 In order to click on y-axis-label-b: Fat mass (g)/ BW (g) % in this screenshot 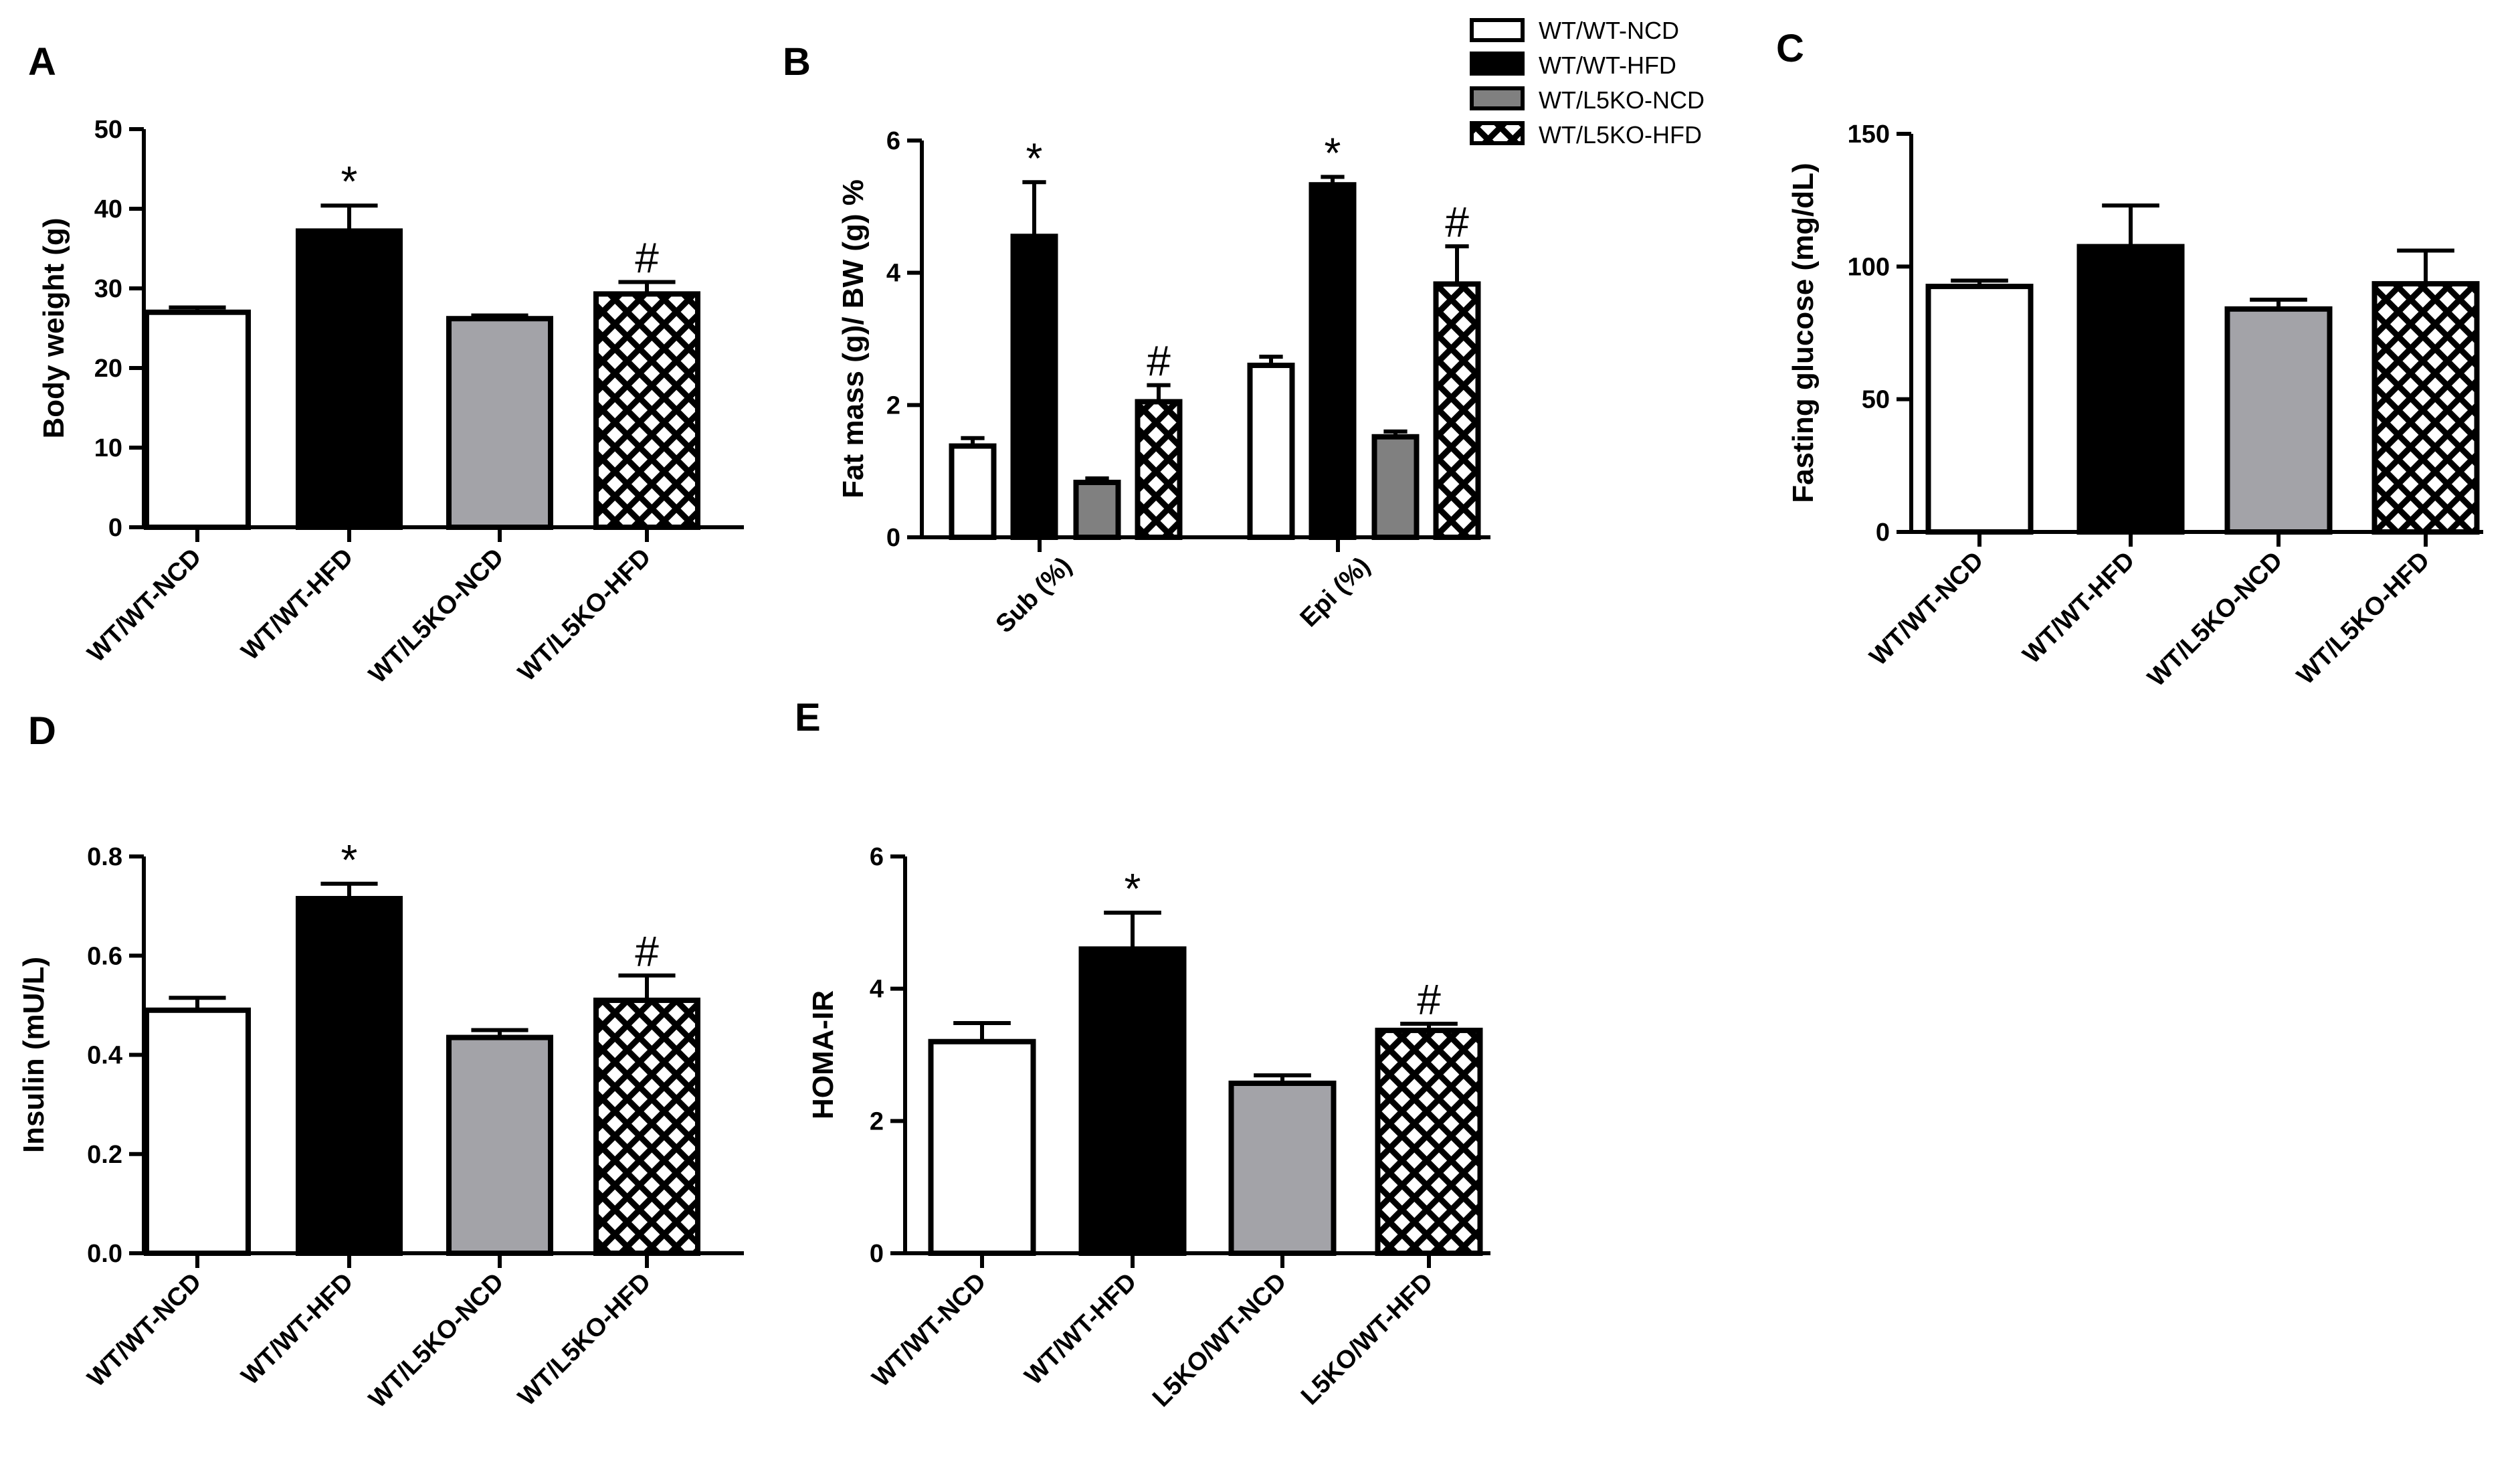, I will do `click(853, 338)`.